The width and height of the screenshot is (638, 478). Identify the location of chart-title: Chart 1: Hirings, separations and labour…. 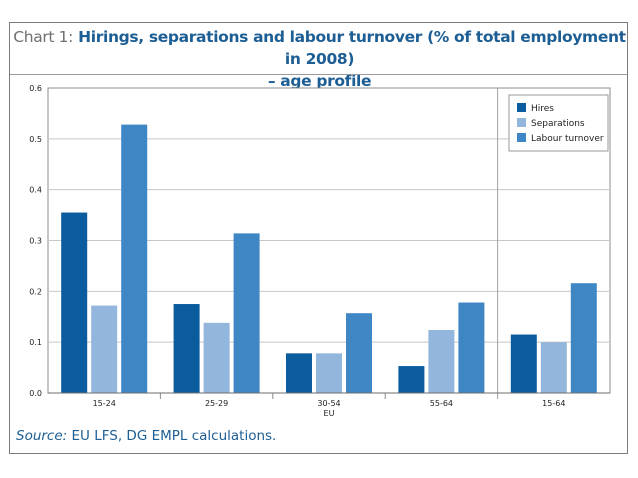
(319, 59).